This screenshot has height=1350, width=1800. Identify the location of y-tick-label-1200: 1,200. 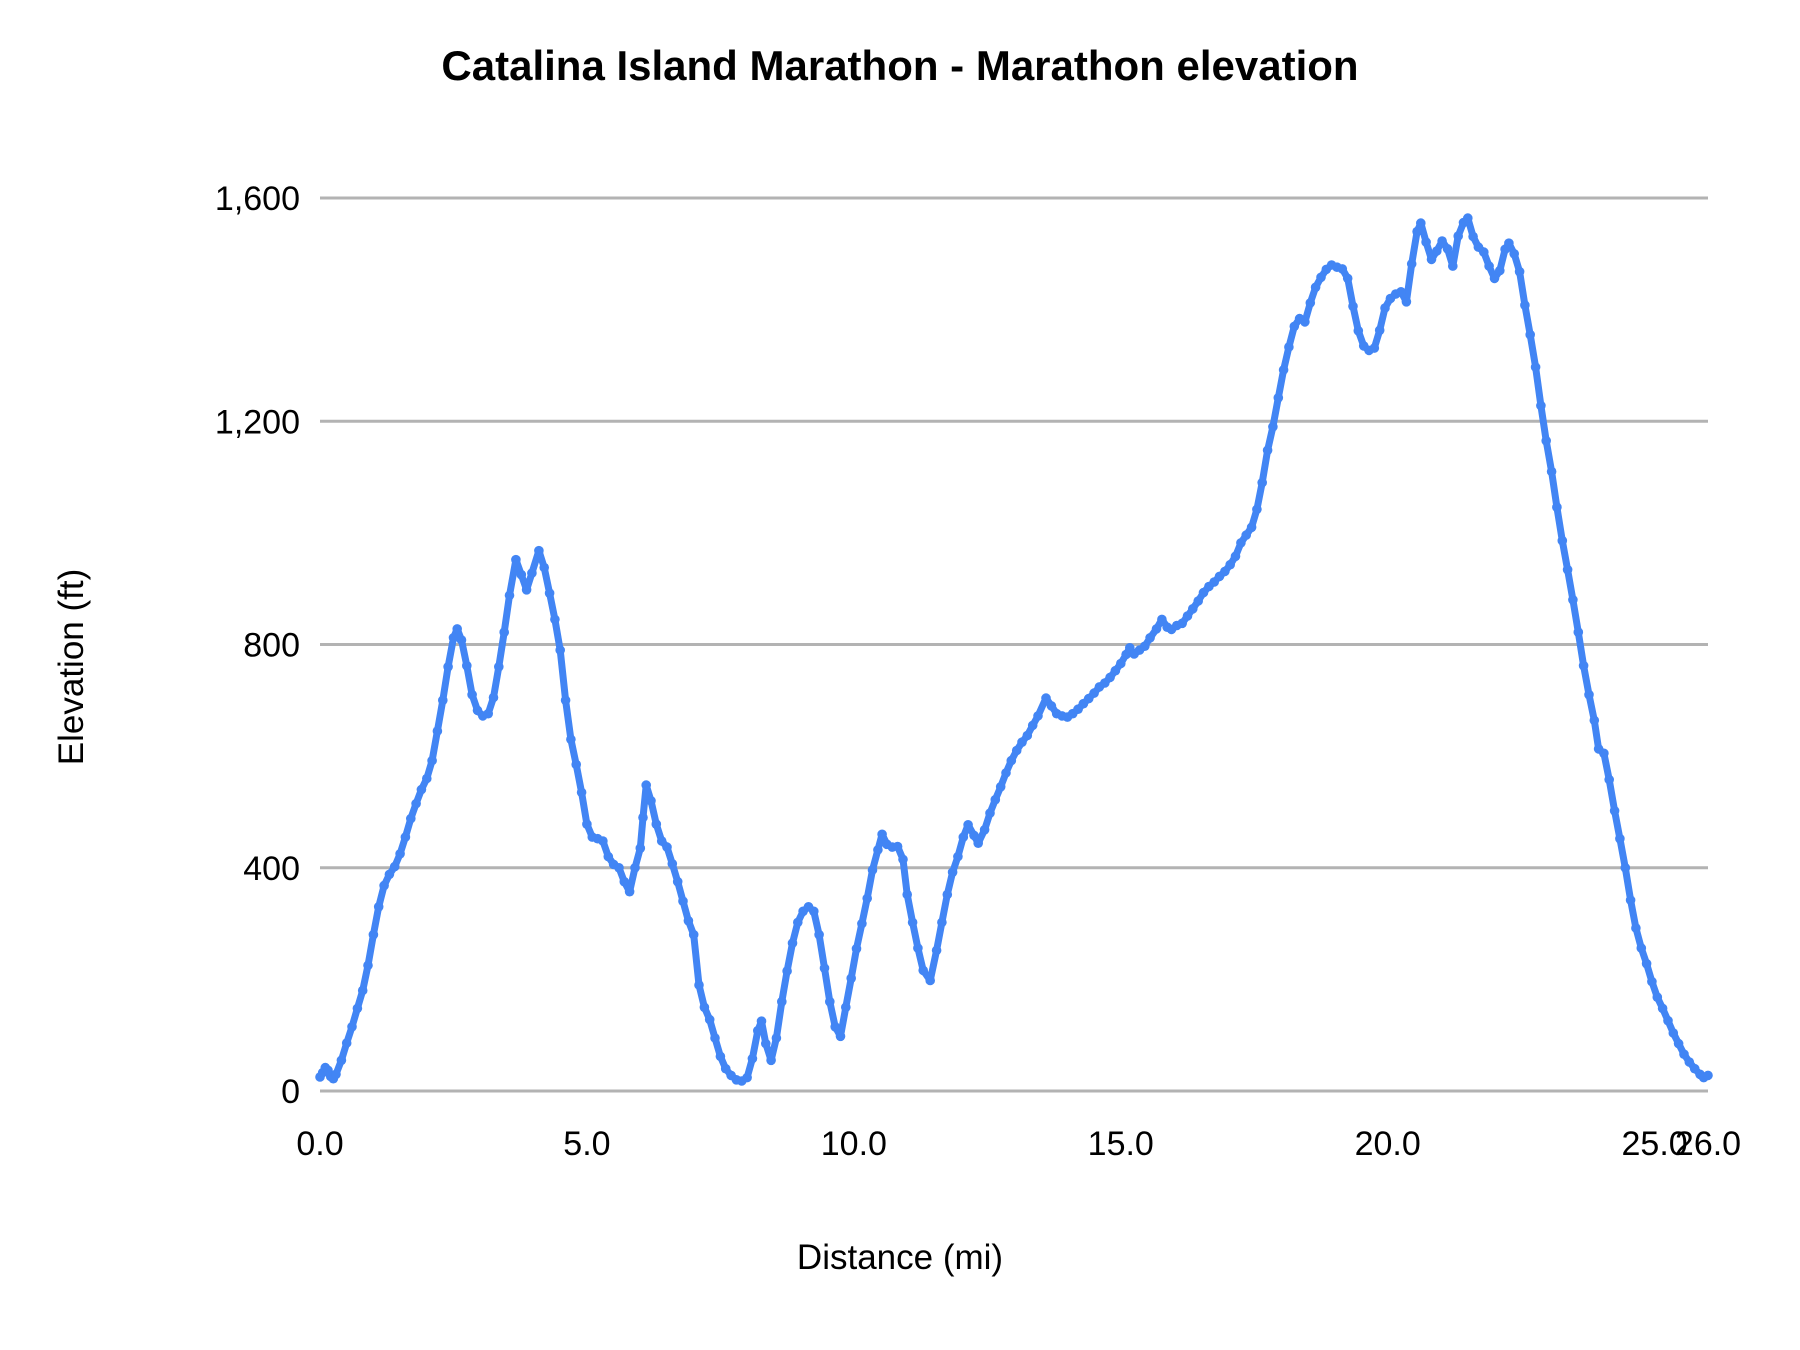
(257, 422).